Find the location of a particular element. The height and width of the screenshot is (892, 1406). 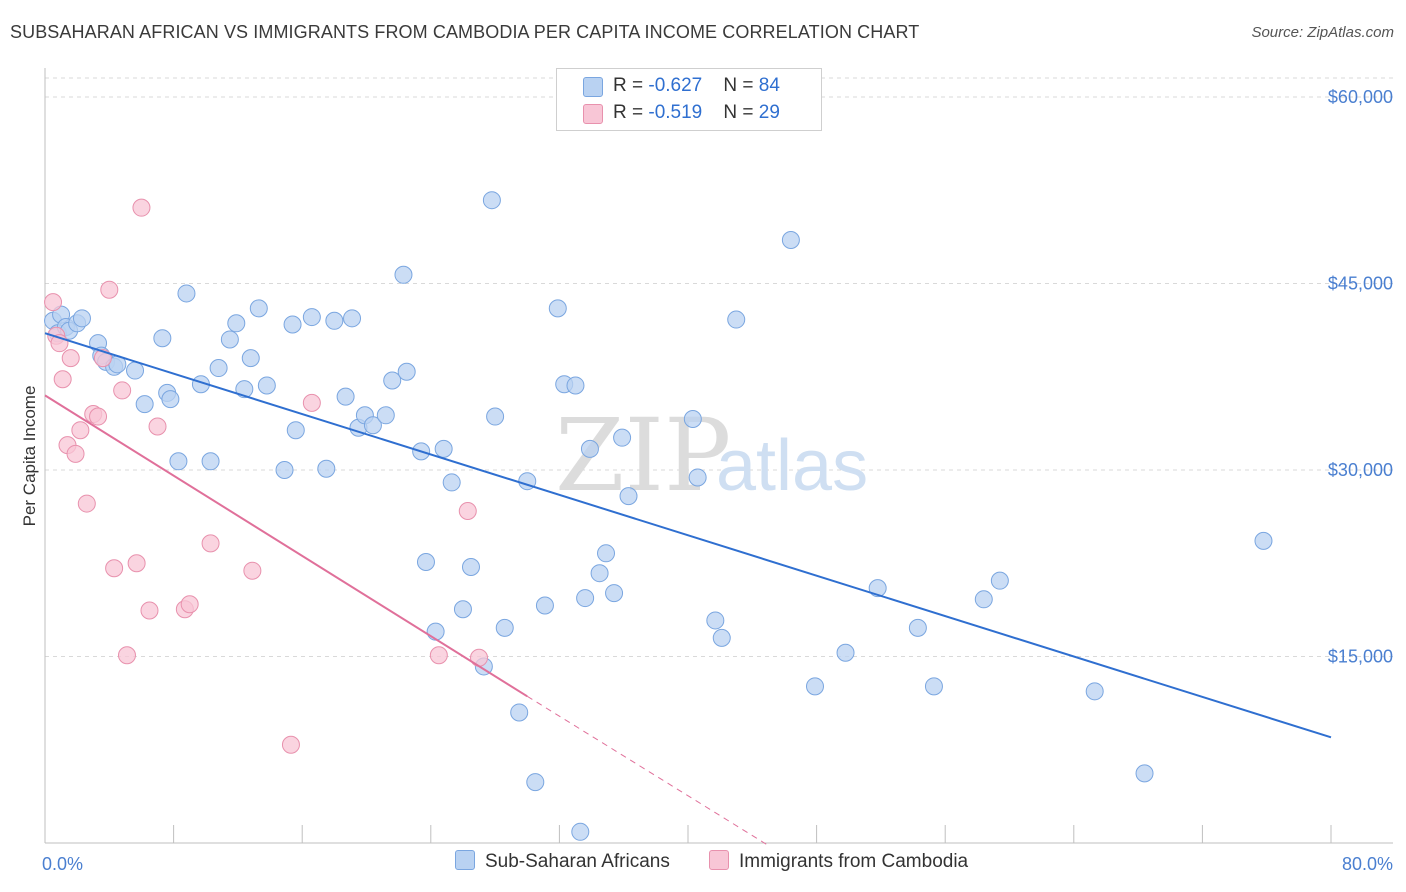

y-axis-label: Per Capita Income is located at coordinates (29, 456).